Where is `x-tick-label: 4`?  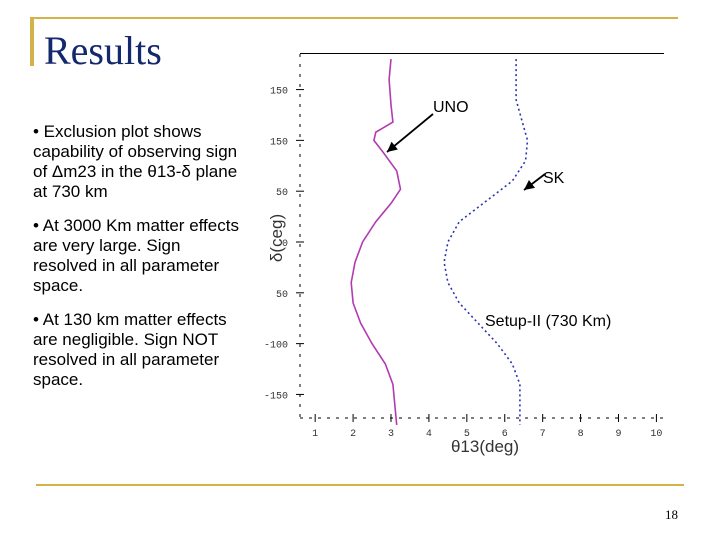 x-tick-label: 4 is located at coordinates (429, 434).